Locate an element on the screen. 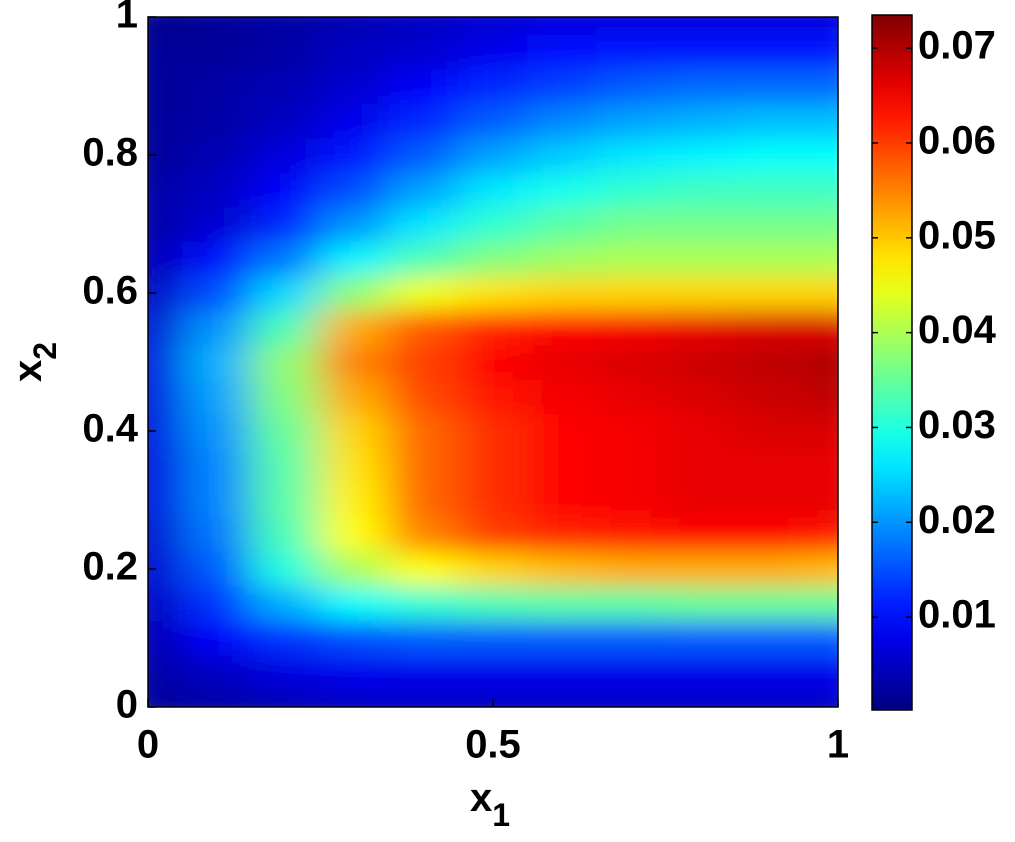 The image size is (1015, 842). y-tick-label: 0.8 is located at coordinates (110, 153).